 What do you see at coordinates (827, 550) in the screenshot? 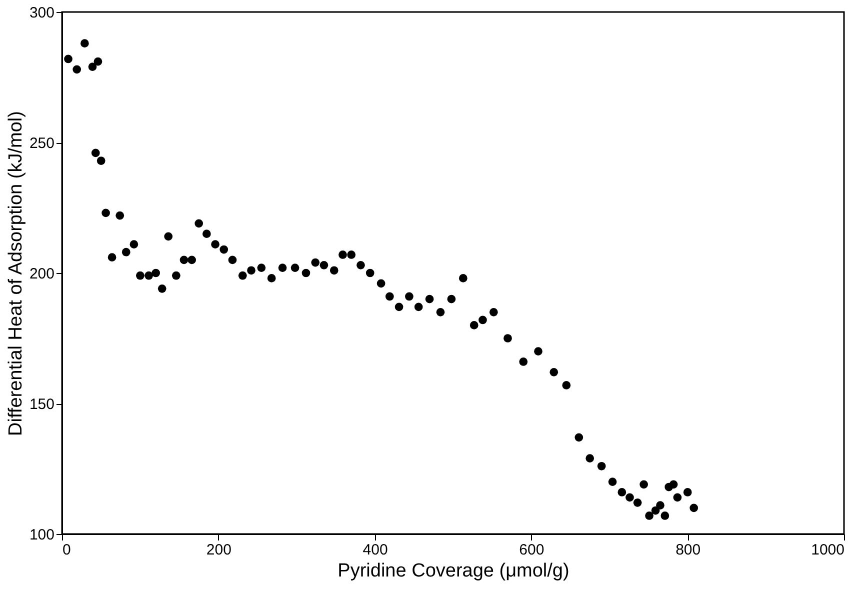
I see `x-tick-label: 1000` at bounding box center [827, 550].